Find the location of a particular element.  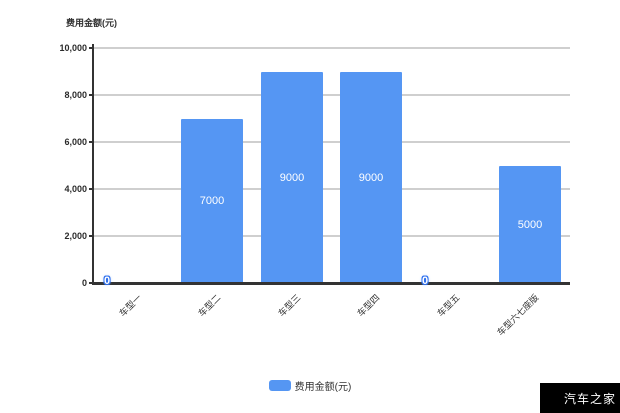

x-axis-label: 车型二 is located at coordinates (209, 305).